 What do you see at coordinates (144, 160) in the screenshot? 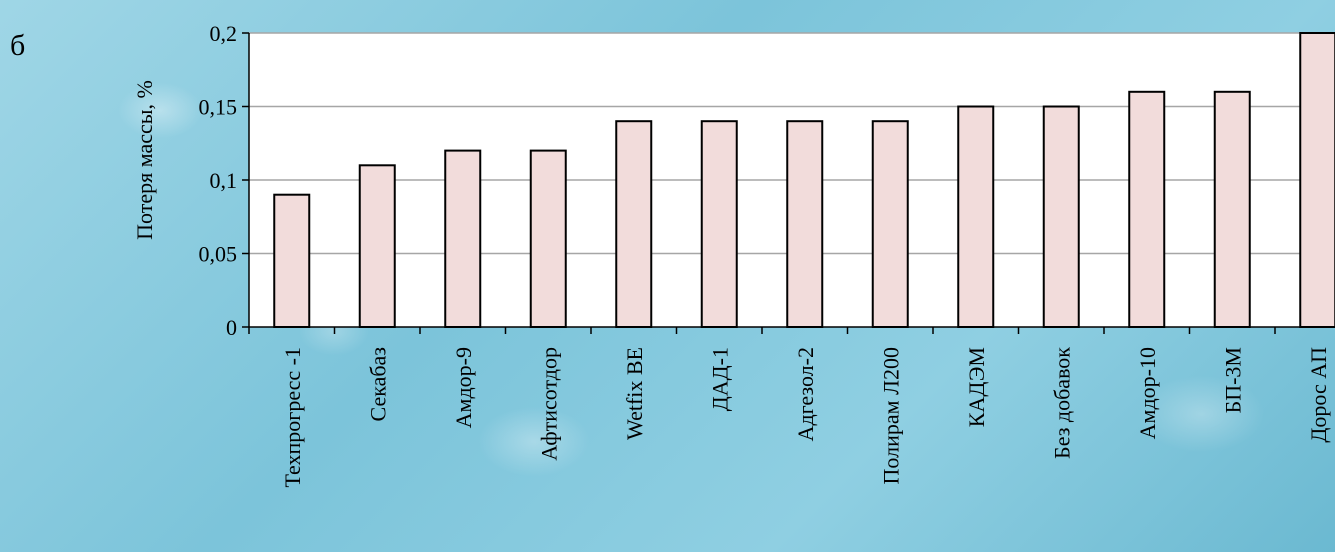
I see `y-axis-title: Потеря массы, %` at bounding box center [144, 160].